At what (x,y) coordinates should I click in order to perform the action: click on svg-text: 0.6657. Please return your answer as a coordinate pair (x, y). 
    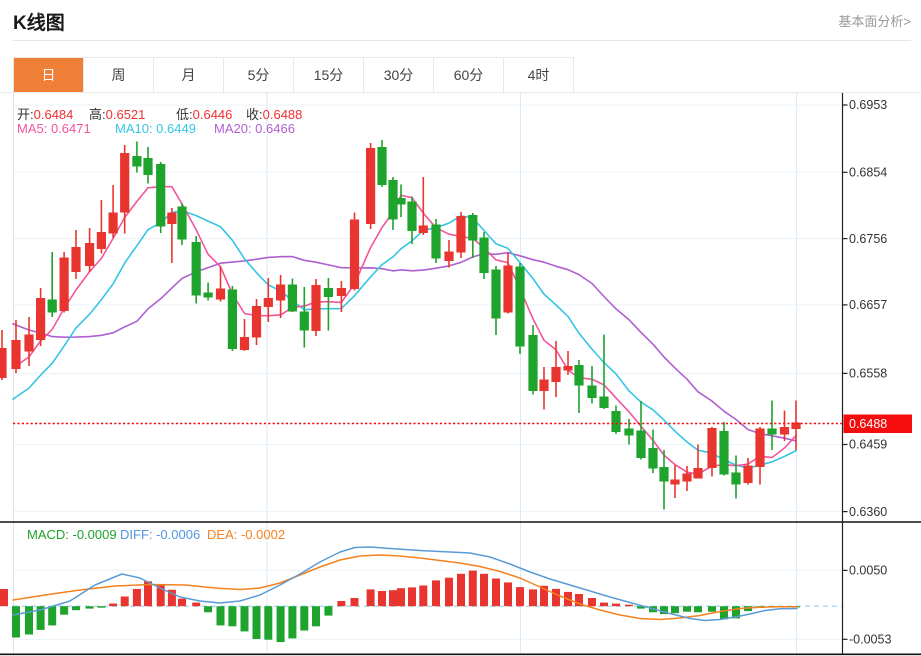
    Looking at the image, I should click on (868, 305).